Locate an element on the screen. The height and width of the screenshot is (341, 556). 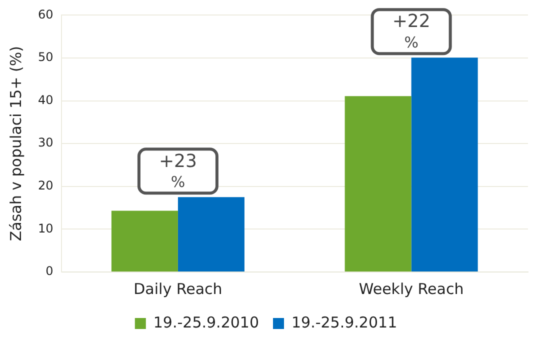
y-axis-title: Zásah v populaci 15+ (%) is located at coordinates (15, 144).